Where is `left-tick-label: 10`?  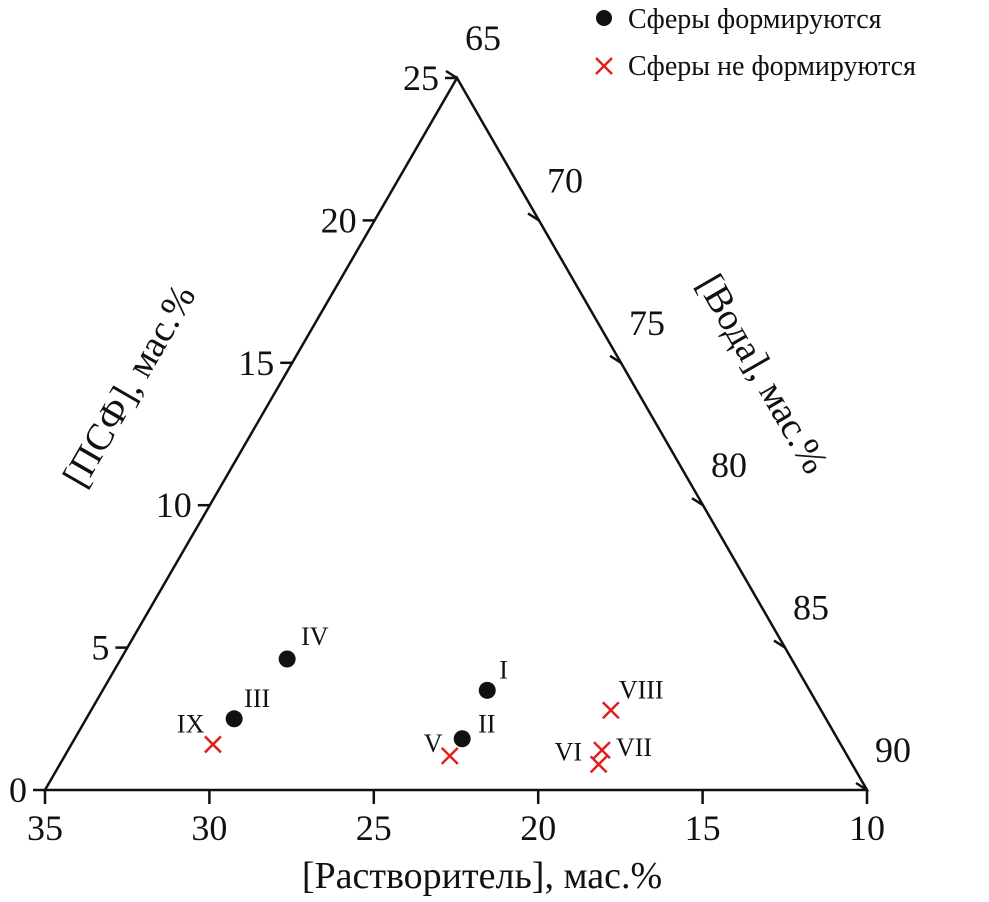 left-tick-label: 10 is located at coordinates (174, 505).